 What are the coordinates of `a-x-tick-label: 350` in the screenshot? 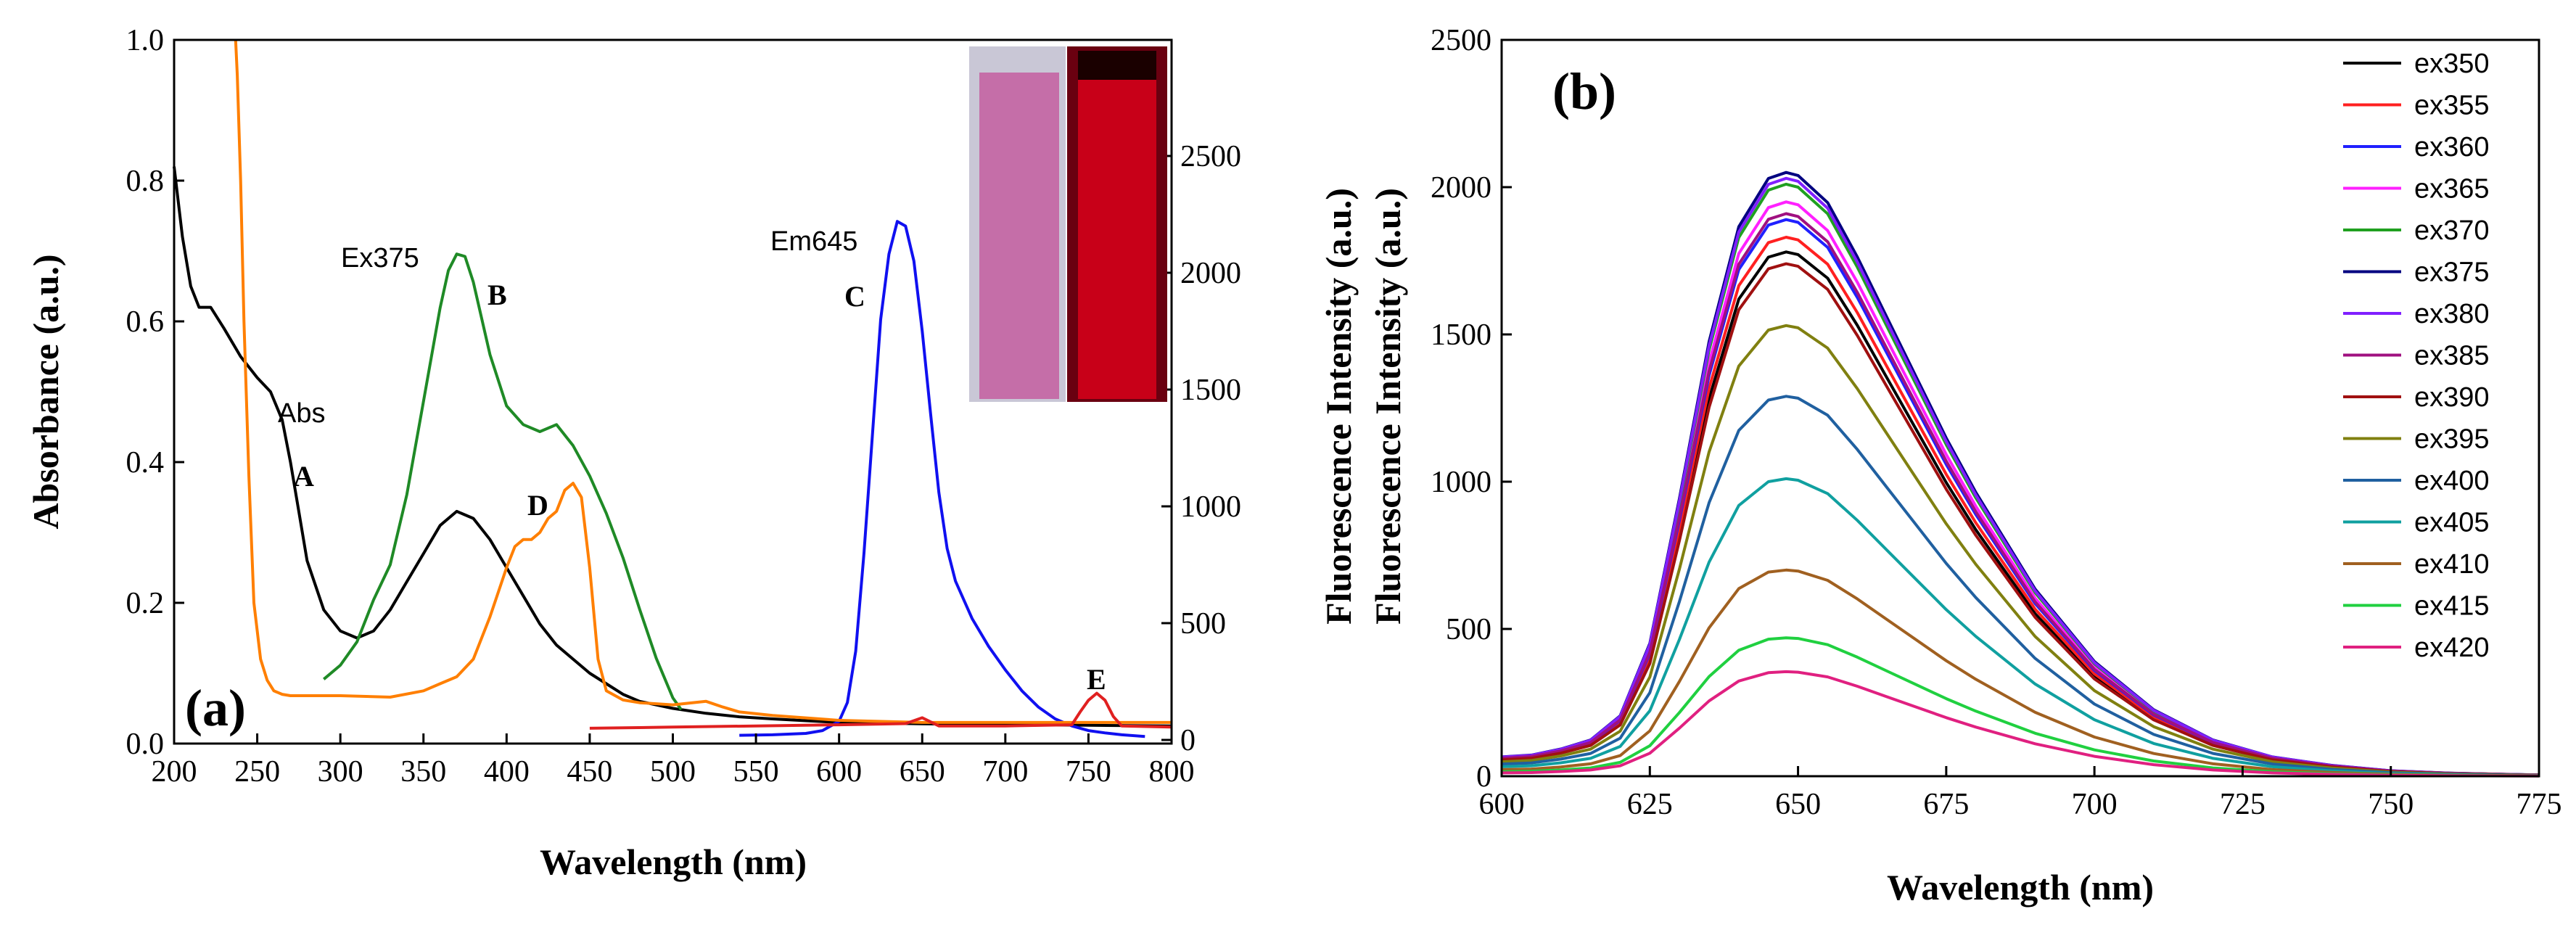 It's located at (423, 772).